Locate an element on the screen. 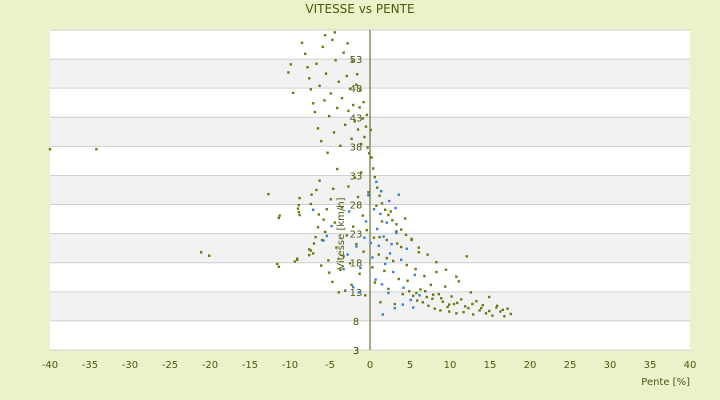 This screenshot has height=400, width=720. x-tick-label: -30 is located at coordinates (130, 365).